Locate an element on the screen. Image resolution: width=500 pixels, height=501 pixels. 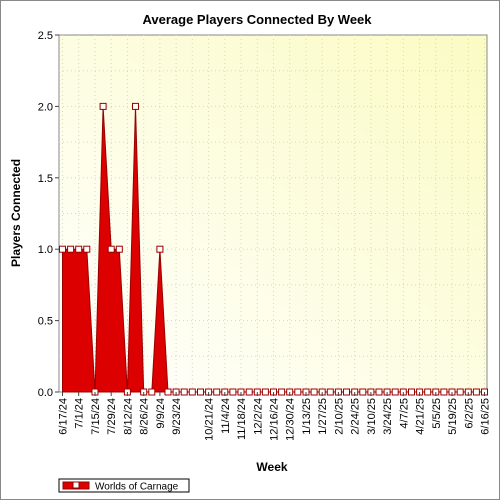
x-tick-label: 2/10/25 is located at coordinates (339, 416).